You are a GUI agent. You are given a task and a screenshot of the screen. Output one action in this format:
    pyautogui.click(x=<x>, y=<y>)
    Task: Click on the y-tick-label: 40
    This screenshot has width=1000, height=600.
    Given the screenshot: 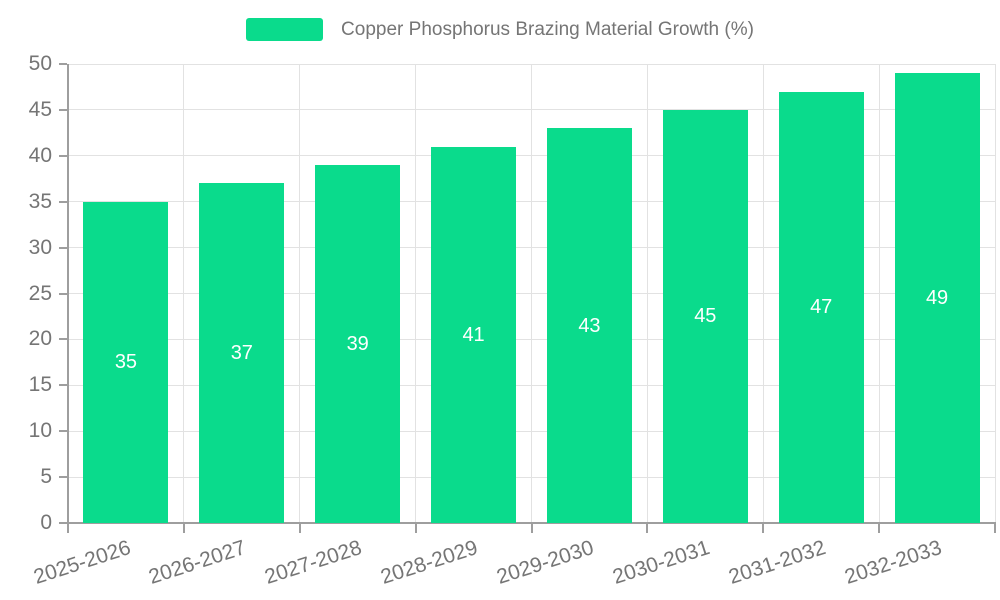 What is the action you would take?
    pyautogui.click(x=40, y=155)
    